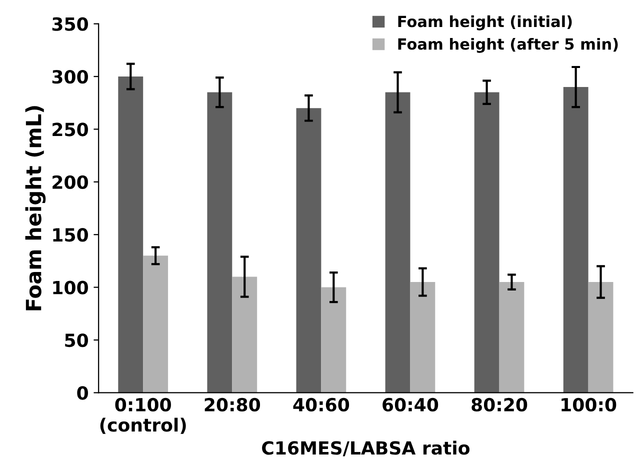  Describe the element at coordinates (589, 405) in the screenshot. I see `x-tick-label: 100:0` at that location.